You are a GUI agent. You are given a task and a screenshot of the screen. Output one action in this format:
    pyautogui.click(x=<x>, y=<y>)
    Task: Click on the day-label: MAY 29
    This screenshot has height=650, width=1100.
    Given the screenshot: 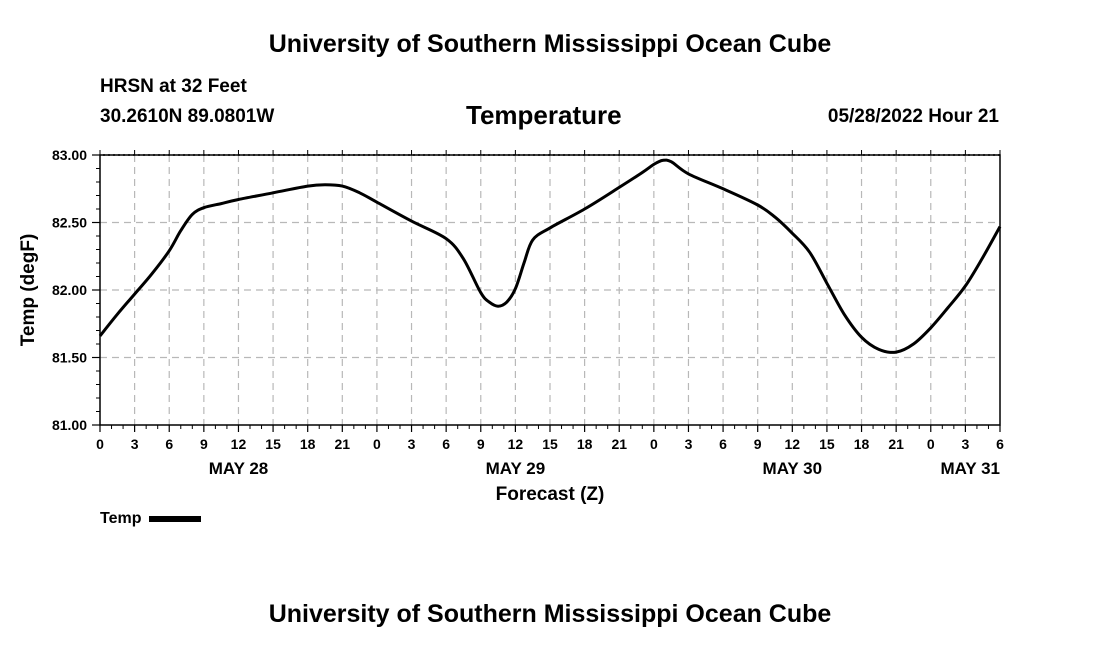 What is the action you would take?
    pyautogui.click(x=516, y=468)
    